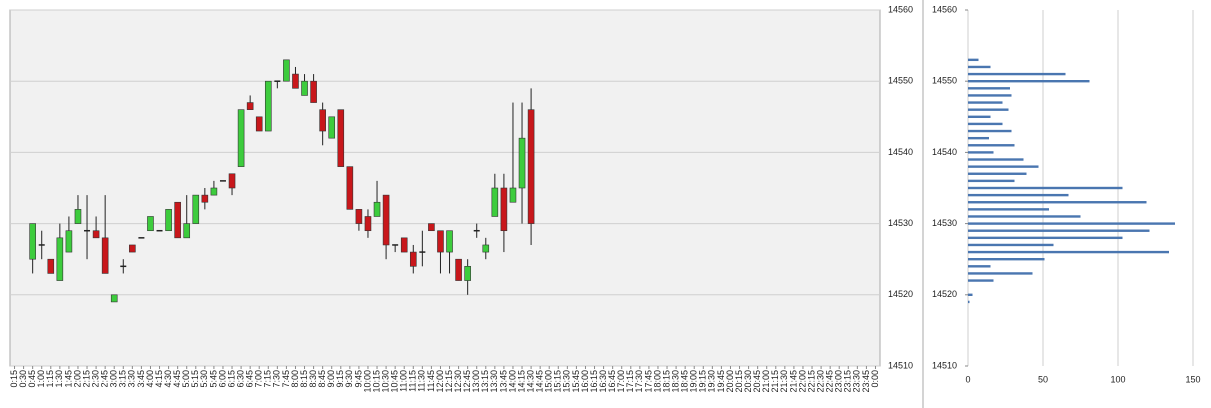  I want to click on x-tick-label: 21:00, so click(766, 381).